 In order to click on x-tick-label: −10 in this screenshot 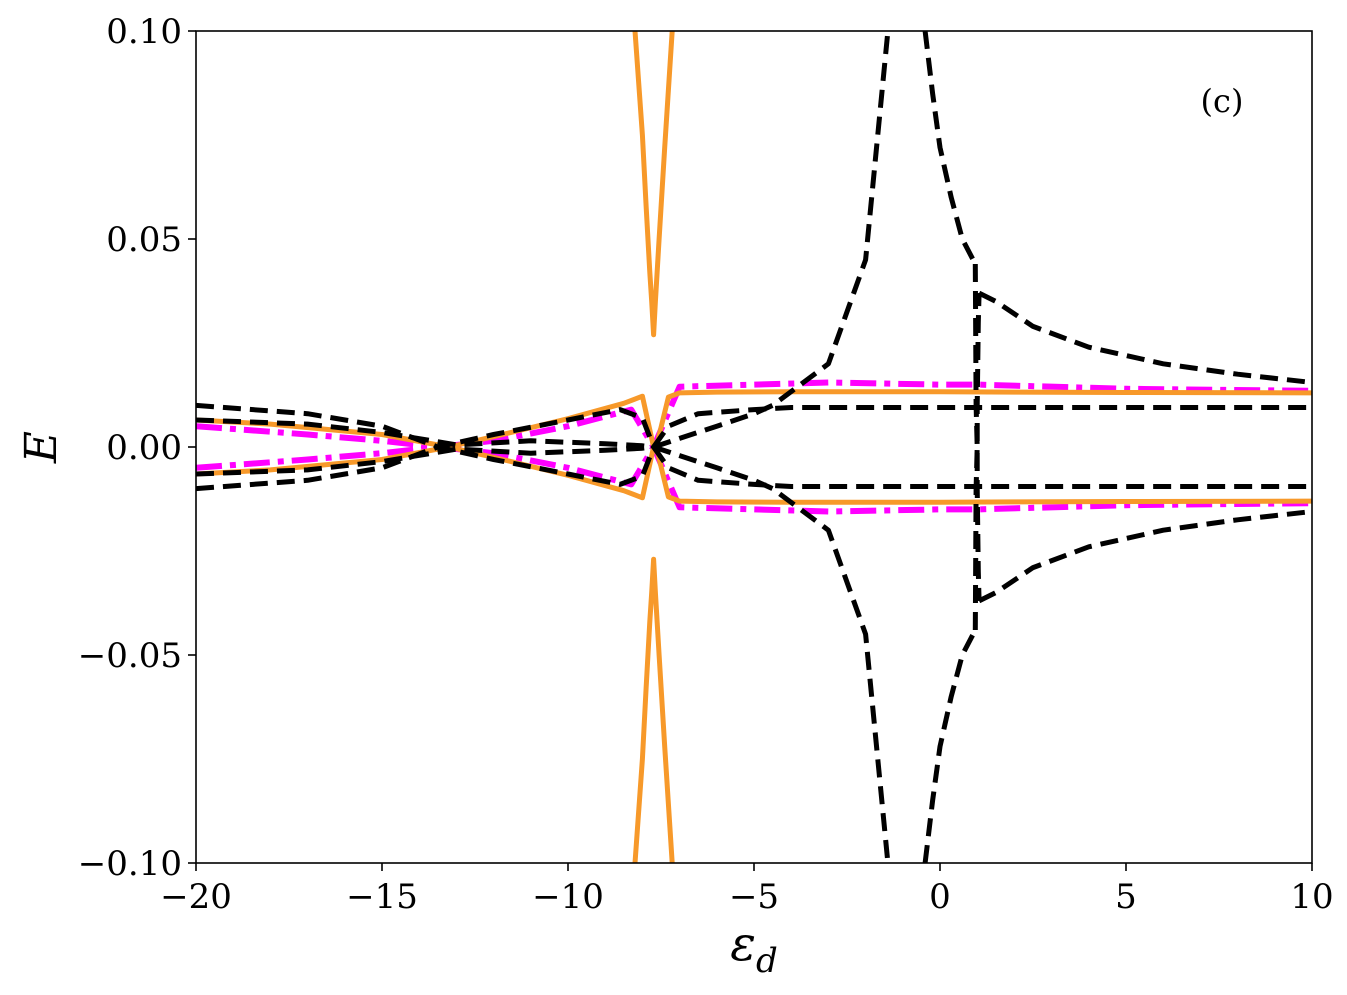, I will do `click(568, 897)`.